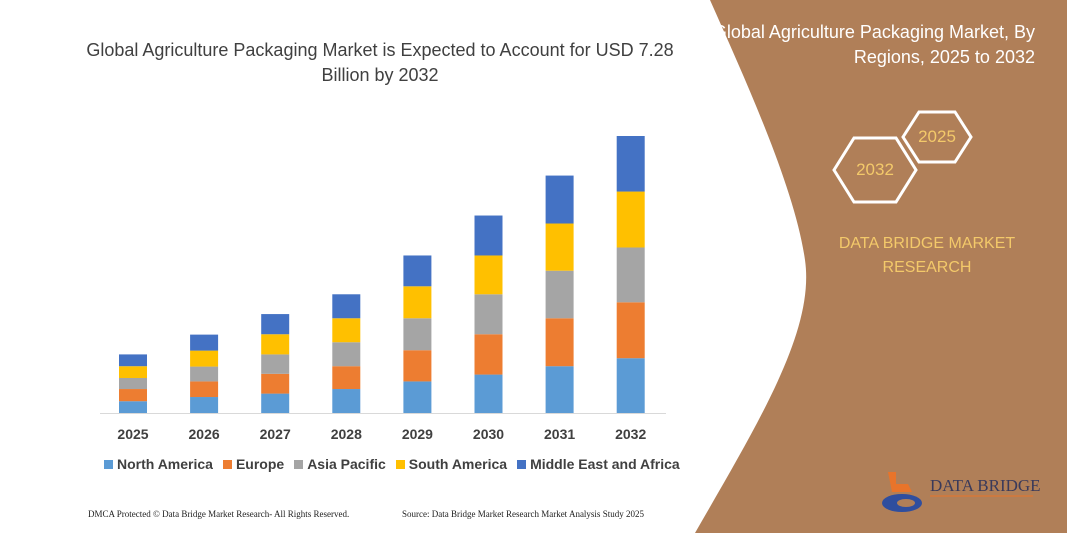 The height and width of the screenshot is (533, 1067). Describe the element at coordinates (204, 434) in the screenshot. I see `x-tick-label: 2026` at that location.